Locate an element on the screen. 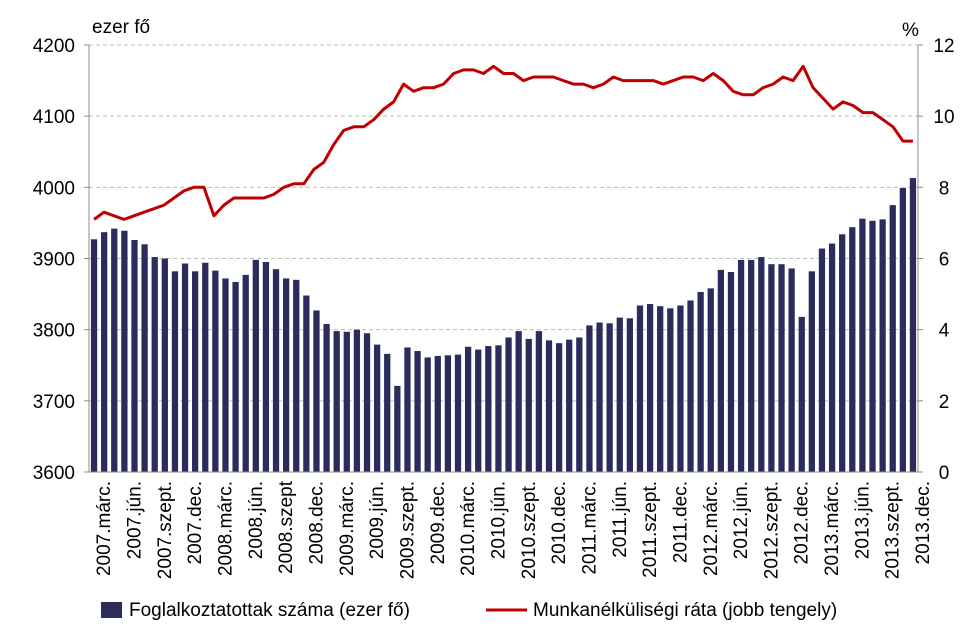  x-tick-label: 2011.dec. is located at coordinates (680, 522).